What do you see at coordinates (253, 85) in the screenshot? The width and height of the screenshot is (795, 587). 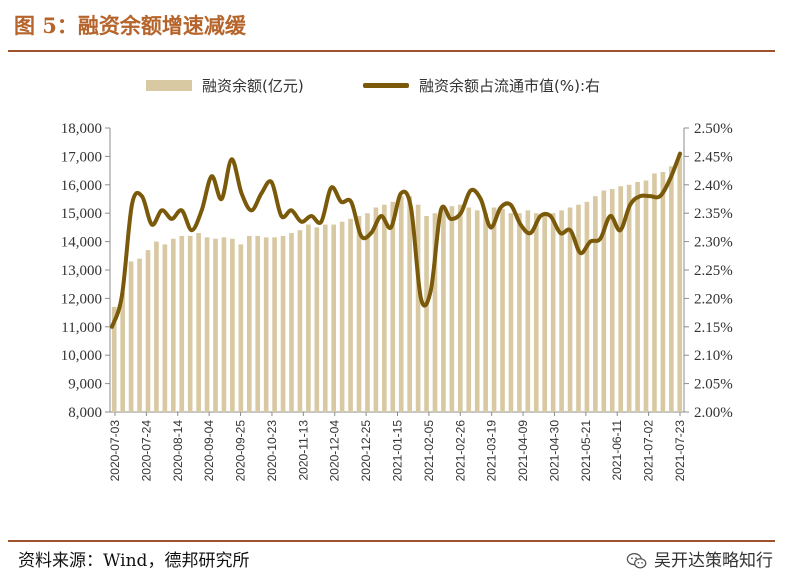 I see `legend-bar-label: 融资余额(亿元)` at bounding box center [253, 85].